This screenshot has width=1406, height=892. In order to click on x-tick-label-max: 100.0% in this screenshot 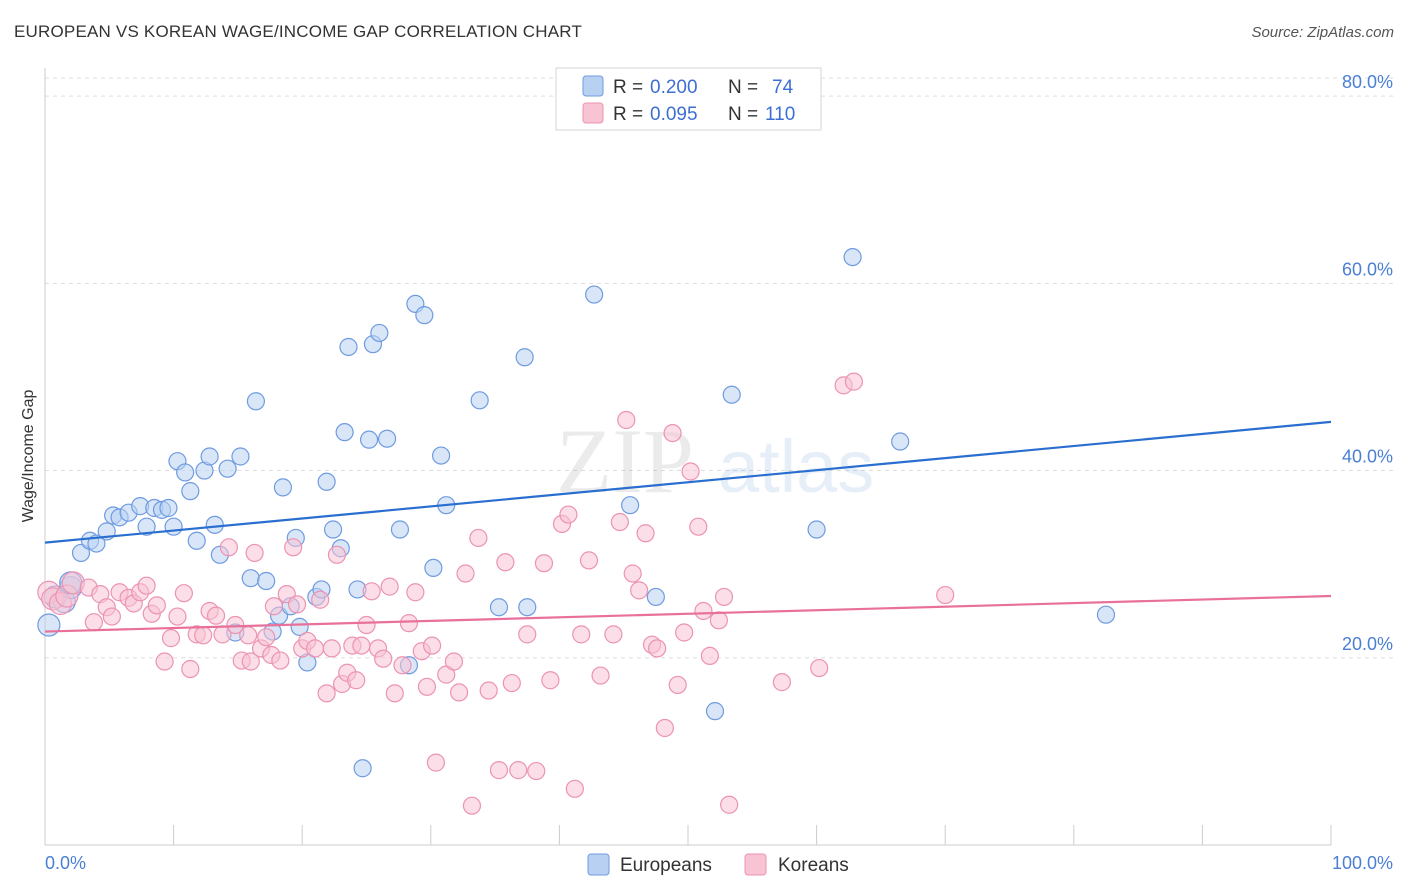, I will do `click(1362, 863)`.